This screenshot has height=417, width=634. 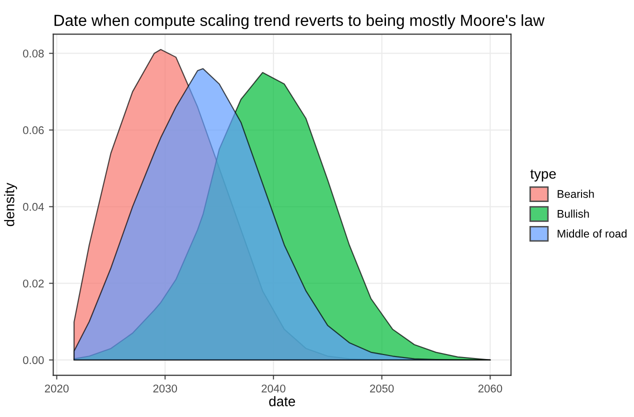 I want to click on y-tick-label: 0.08, so click(x=33, y=54).